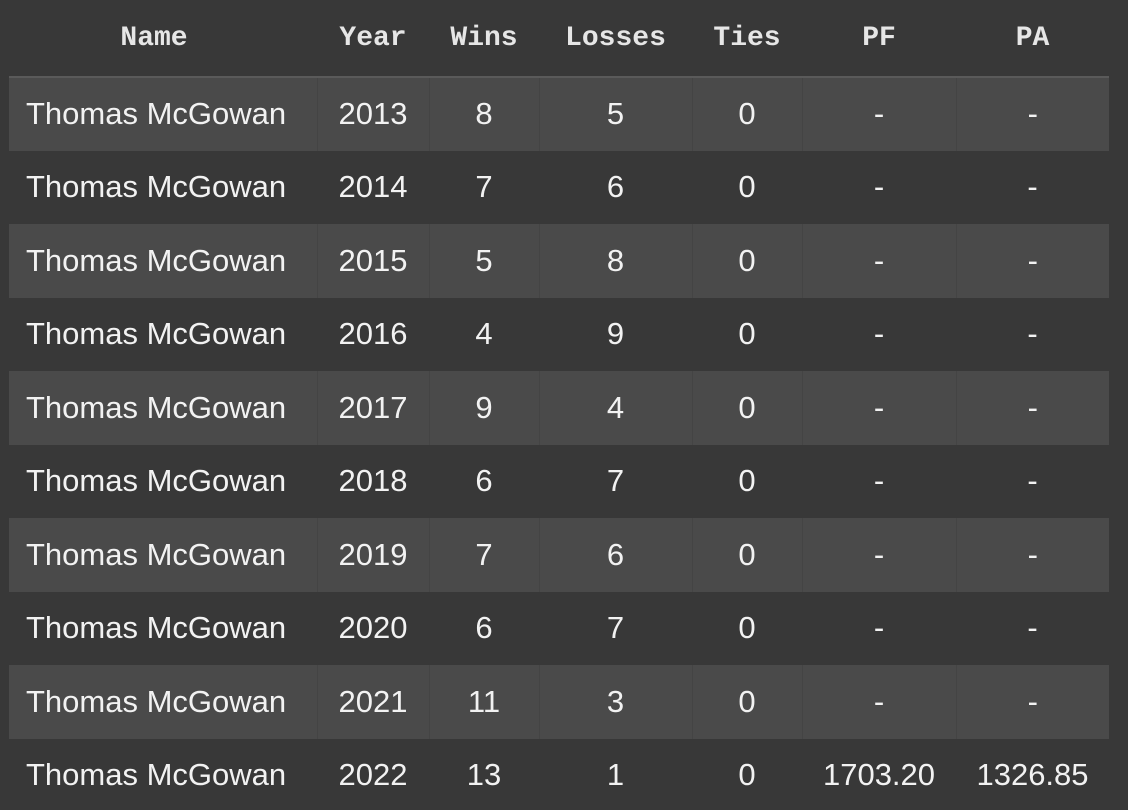  What do you see at coordinates (483, 702) in the screenshot?
I see `cell-wins: 11` at bounding box center [483, 702].